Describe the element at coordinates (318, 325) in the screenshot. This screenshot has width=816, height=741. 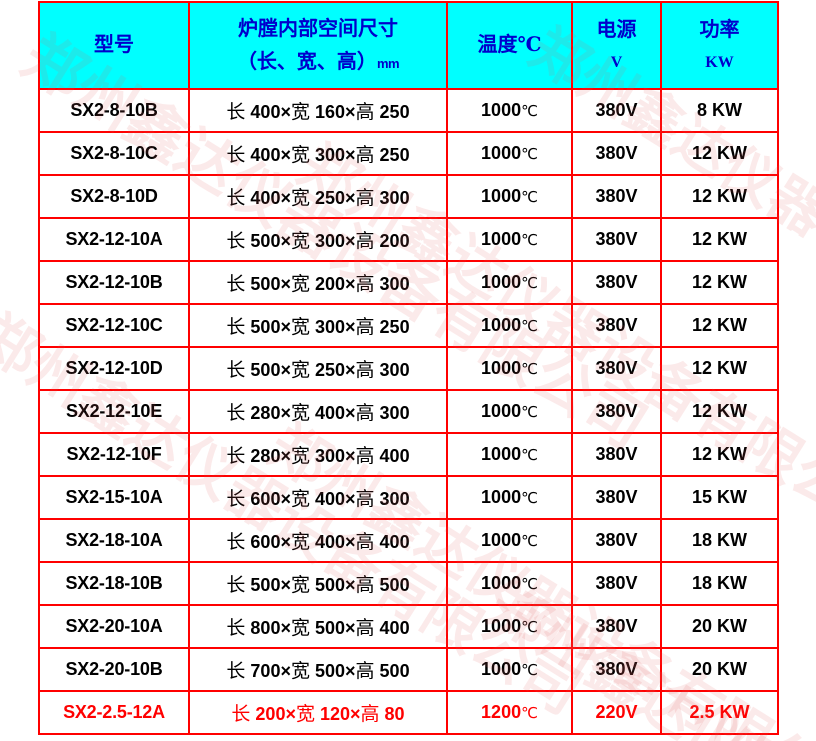
I see `cell-dimensions: 长 500×宽 300×高 250` at that location.